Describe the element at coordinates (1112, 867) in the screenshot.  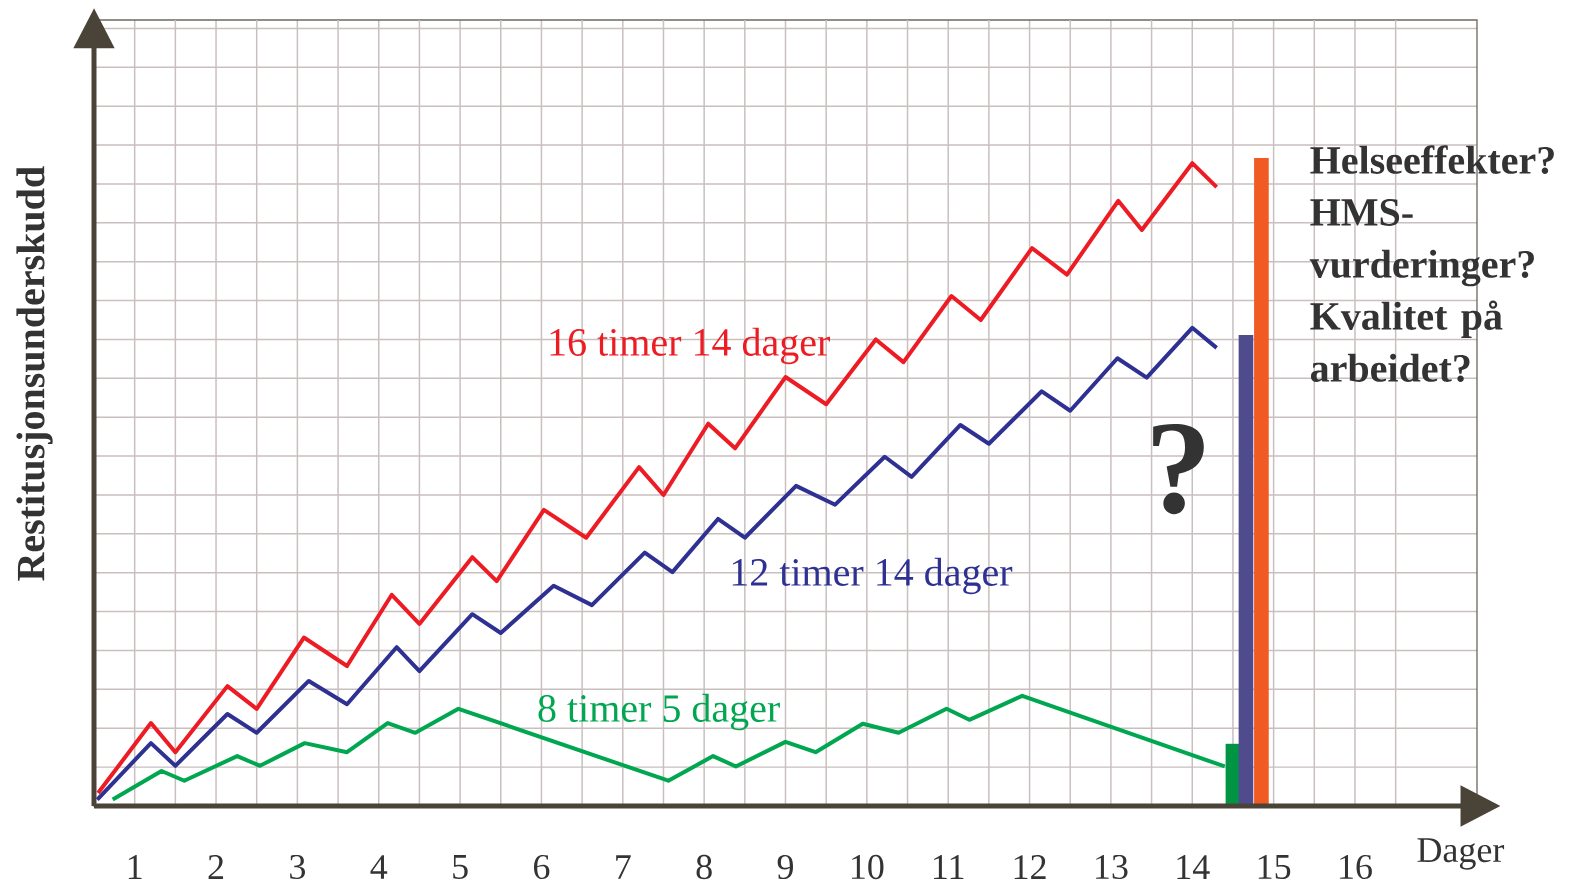
I see `x-tick-label: 13` at that location.